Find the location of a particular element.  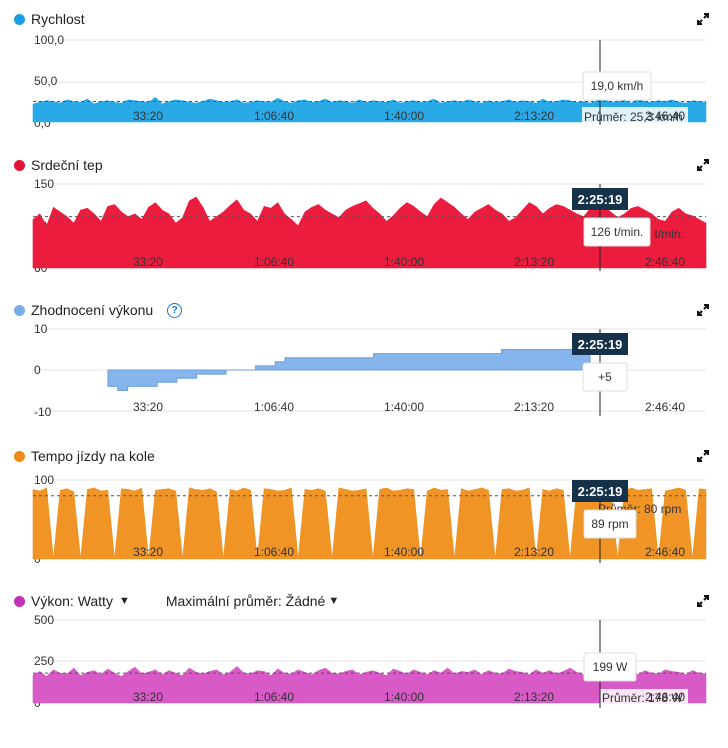

y-tick-label: 100,0 is located at coordinates (49, 40).